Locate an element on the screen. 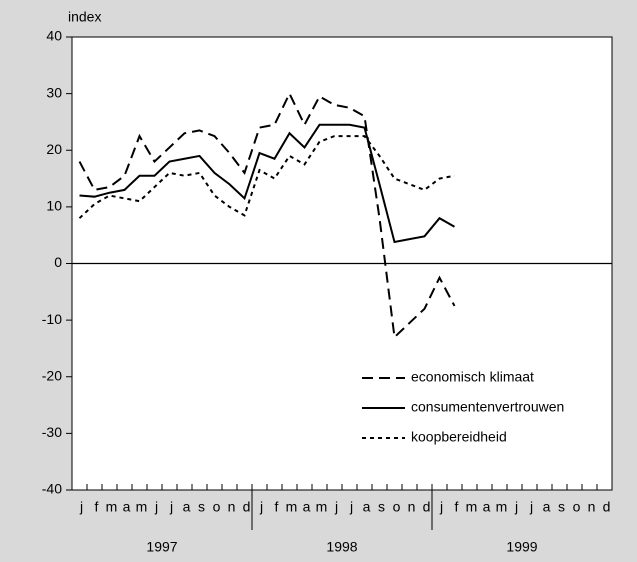 The width and height of the screenshot is (637, 562). legend-label: koopbereidheid is located at coordinates (459, 437).